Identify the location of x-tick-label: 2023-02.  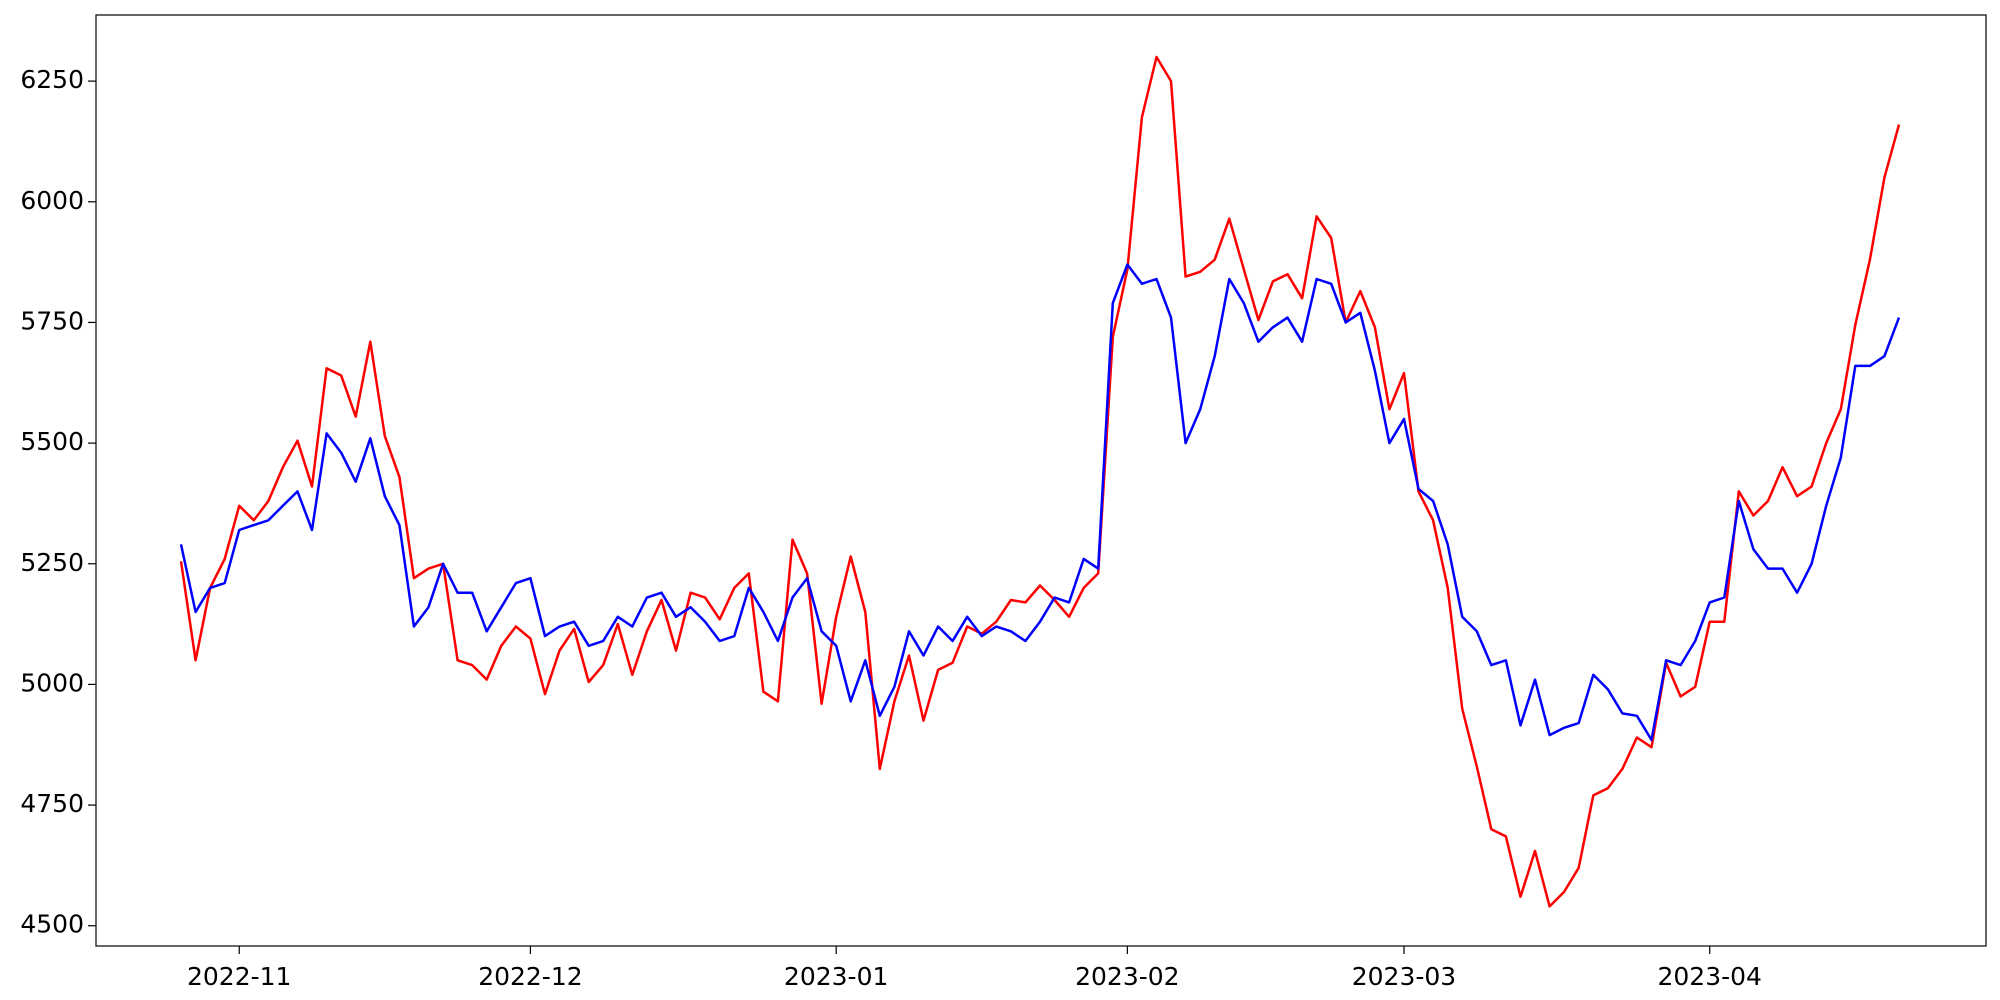
(1127, 976).